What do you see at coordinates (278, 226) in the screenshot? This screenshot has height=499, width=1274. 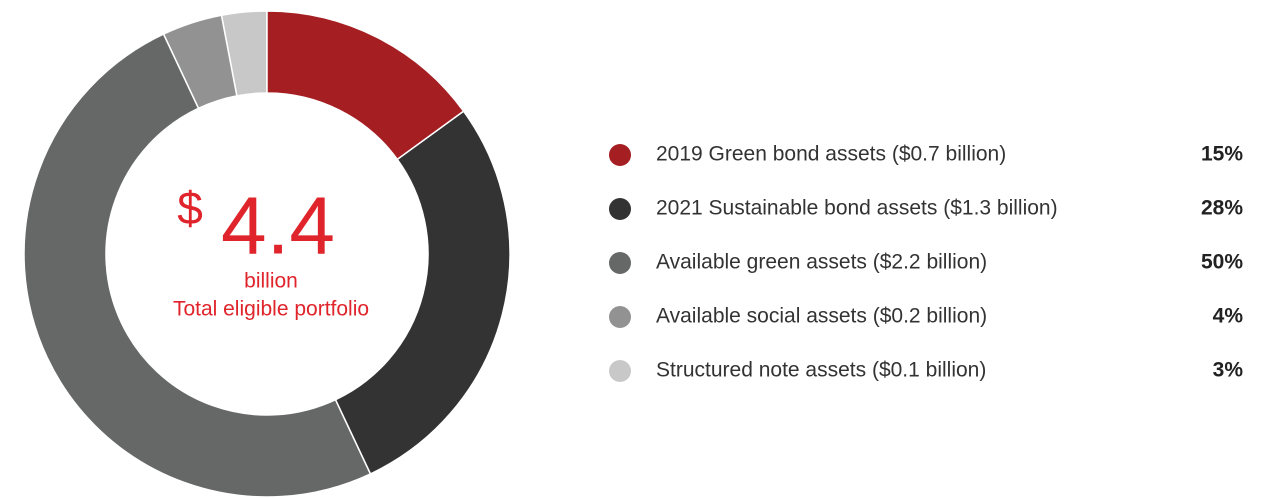 I see `center-value: 4.4` at bounding box center [278, 226].